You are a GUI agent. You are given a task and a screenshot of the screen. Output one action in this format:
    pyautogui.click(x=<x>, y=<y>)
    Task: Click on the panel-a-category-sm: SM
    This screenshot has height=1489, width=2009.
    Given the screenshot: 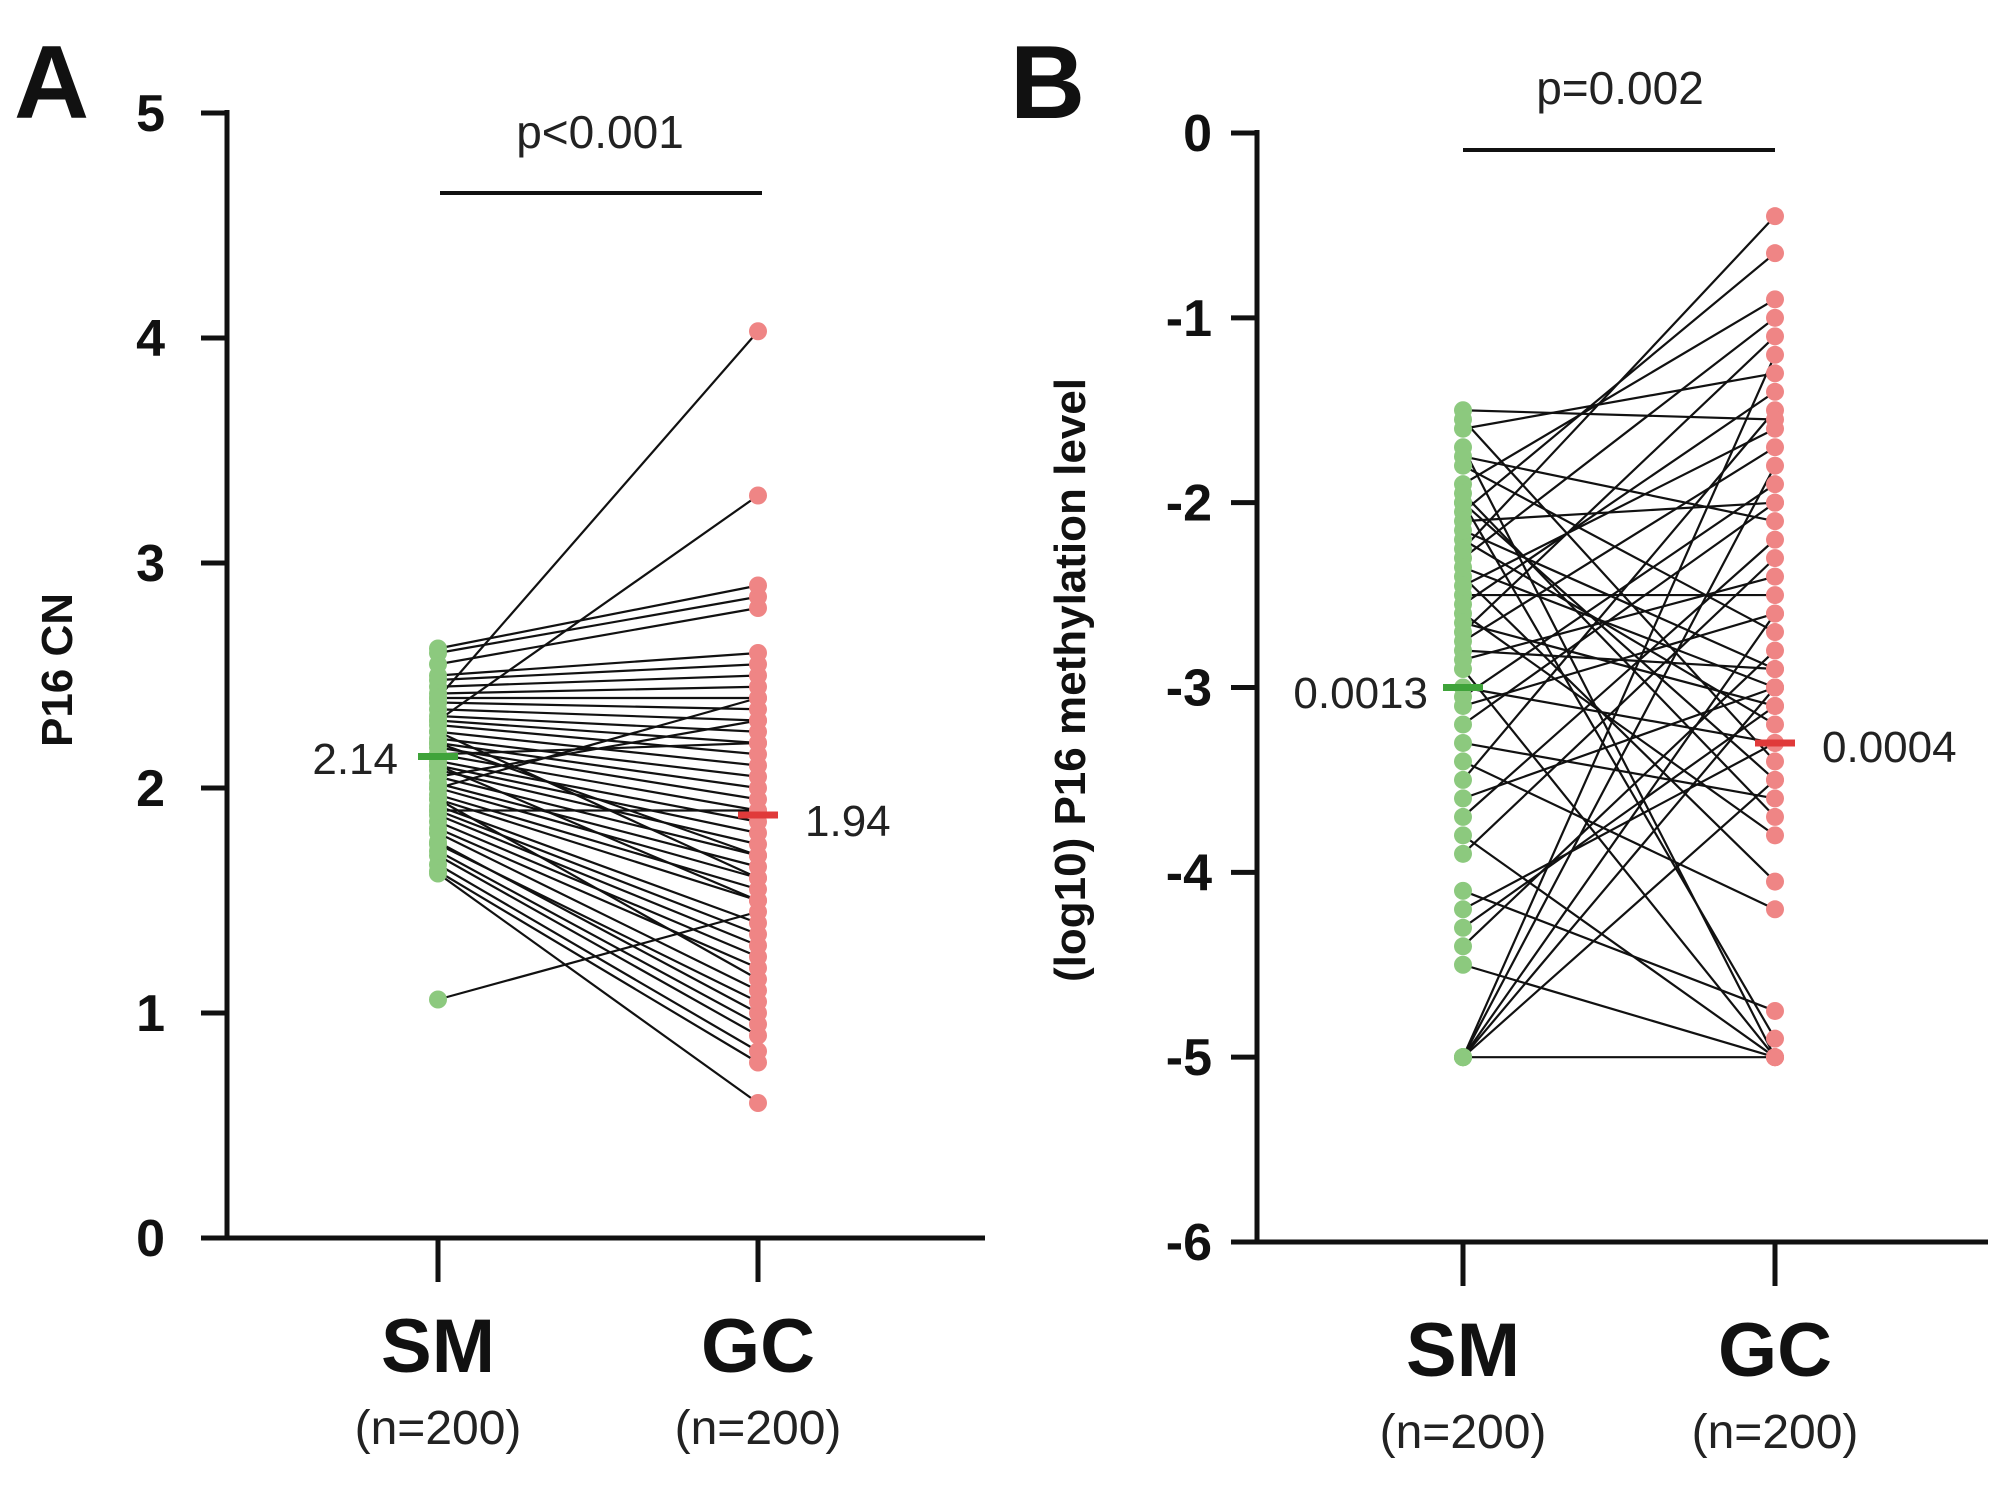 What is the action you would take?
    pyautogui.click(x=438, y=1346)
    